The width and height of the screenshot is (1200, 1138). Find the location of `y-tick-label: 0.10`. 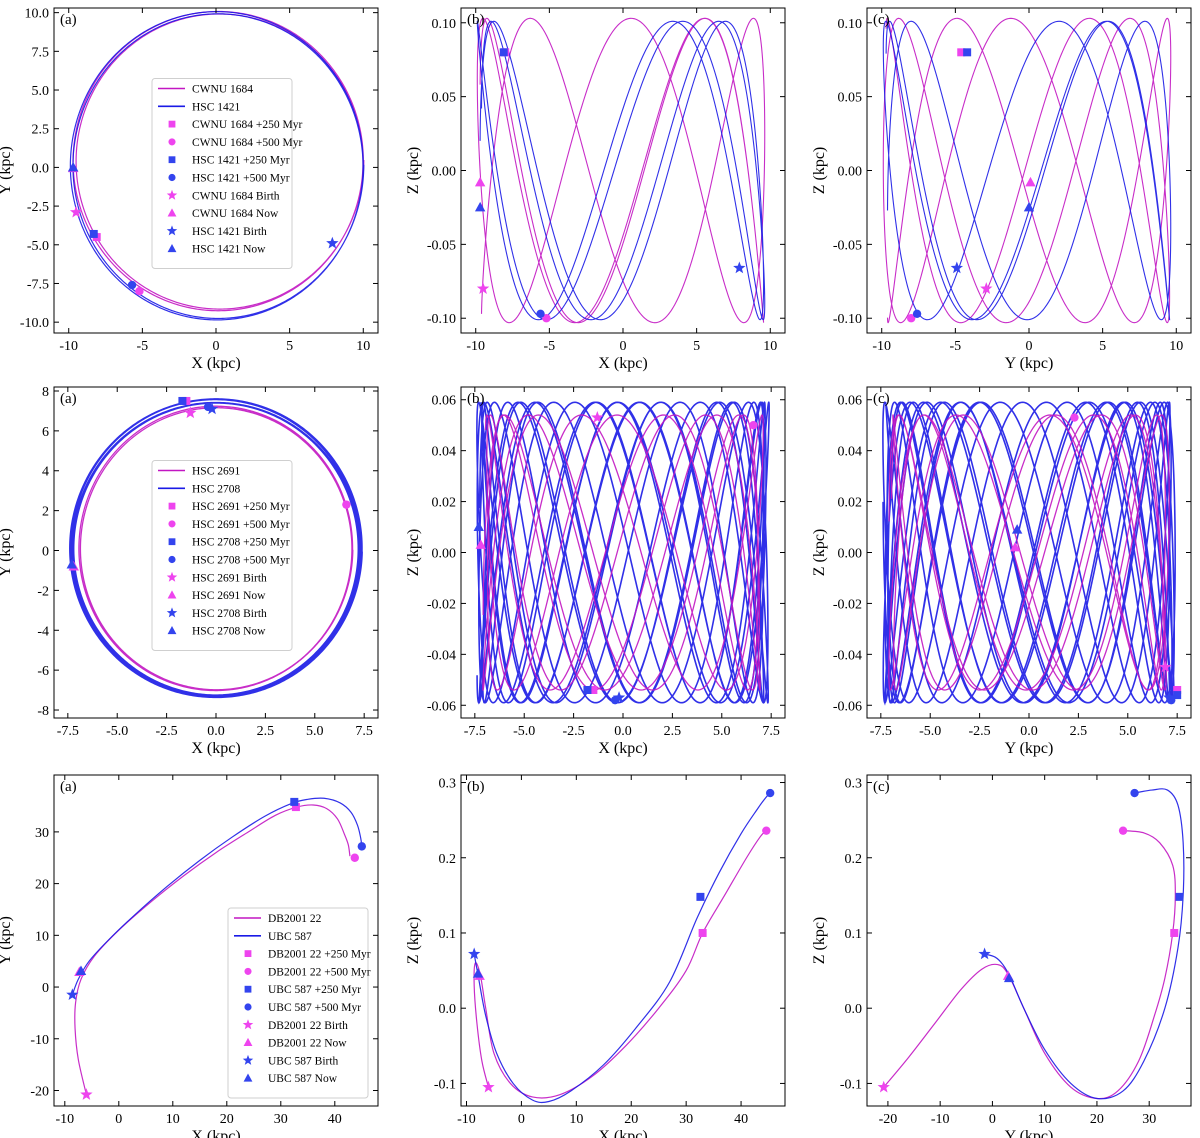

y-tick-label: 0.10 is located at coordinates (850, 24).